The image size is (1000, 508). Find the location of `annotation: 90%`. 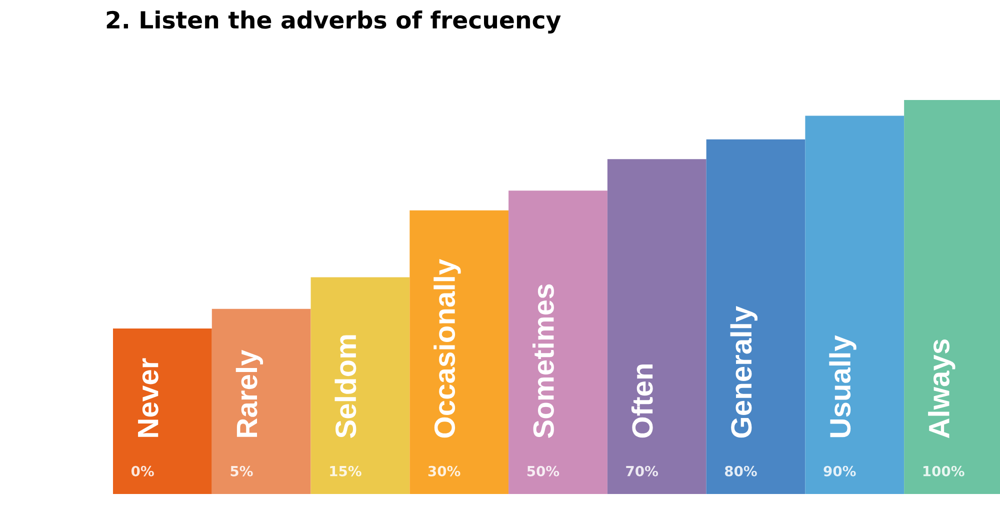

annotation: 90% is located at coordinates (840, 471).